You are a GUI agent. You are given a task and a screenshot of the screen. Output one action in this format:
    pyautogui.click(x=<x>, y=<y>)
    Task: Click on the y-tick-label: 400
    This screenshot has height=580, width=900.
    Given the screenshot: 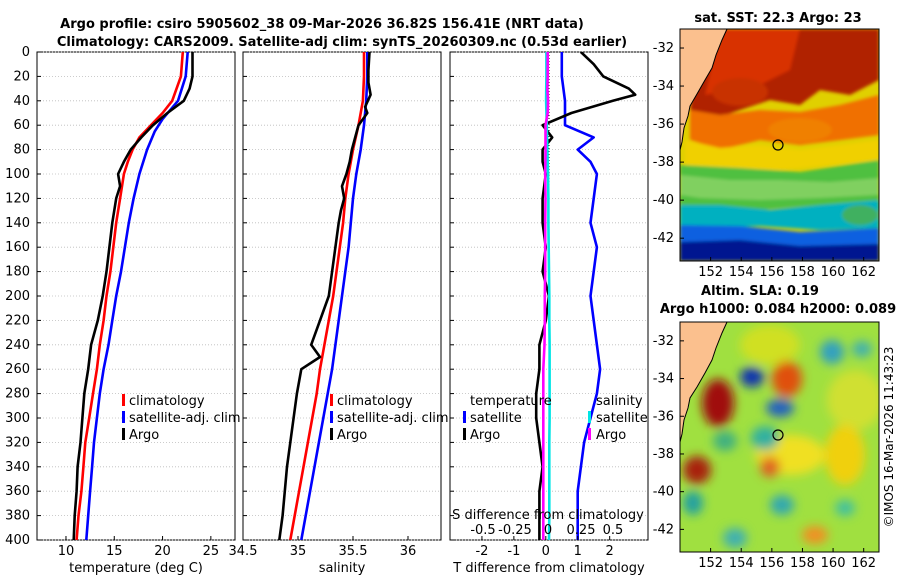 What is the action you would take?
    pyautogui.click(x=17, y=540)
    